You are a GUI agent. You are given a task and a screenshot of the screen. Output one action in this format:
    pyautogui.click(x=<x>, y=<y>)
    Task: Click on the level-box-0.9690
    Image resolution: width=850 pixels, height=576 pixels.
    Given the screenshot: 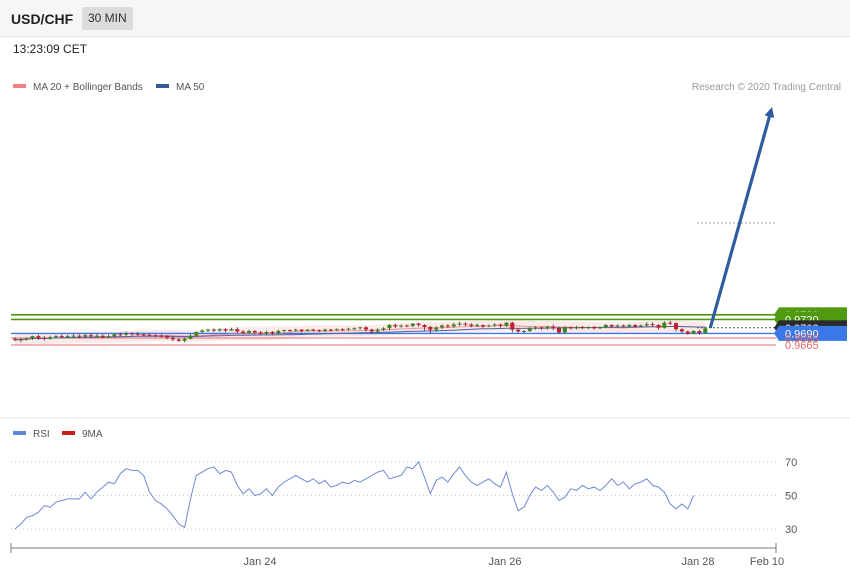 What is the action you would take?
    pyautogui.click(x=813, y=333)
    